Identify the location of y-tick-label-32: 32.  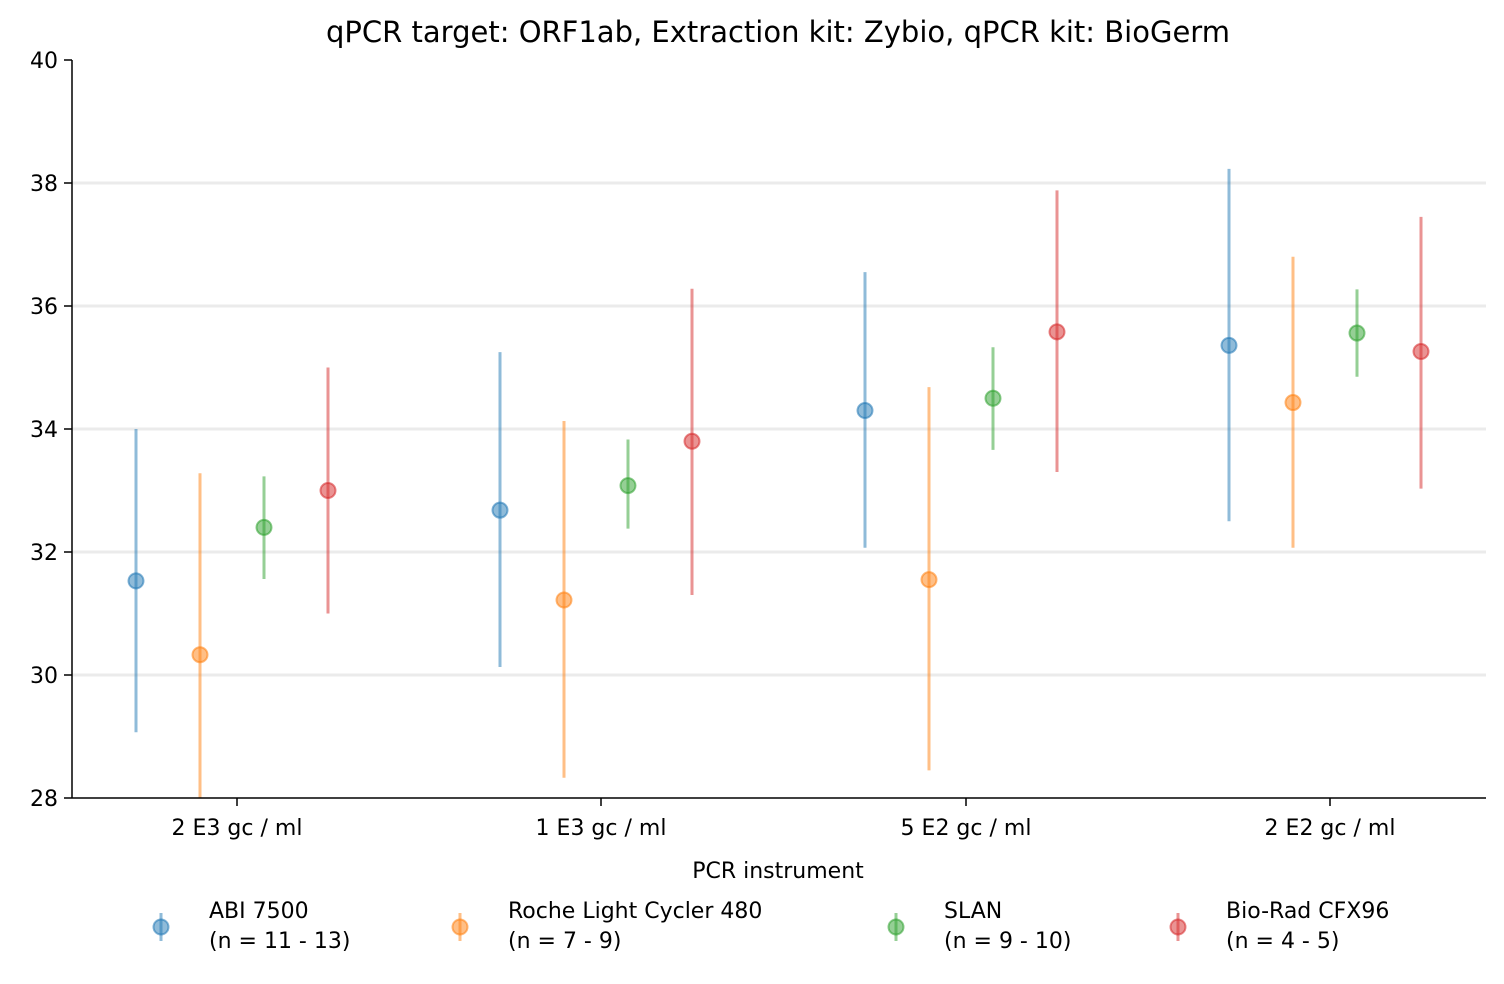
(44, 553).